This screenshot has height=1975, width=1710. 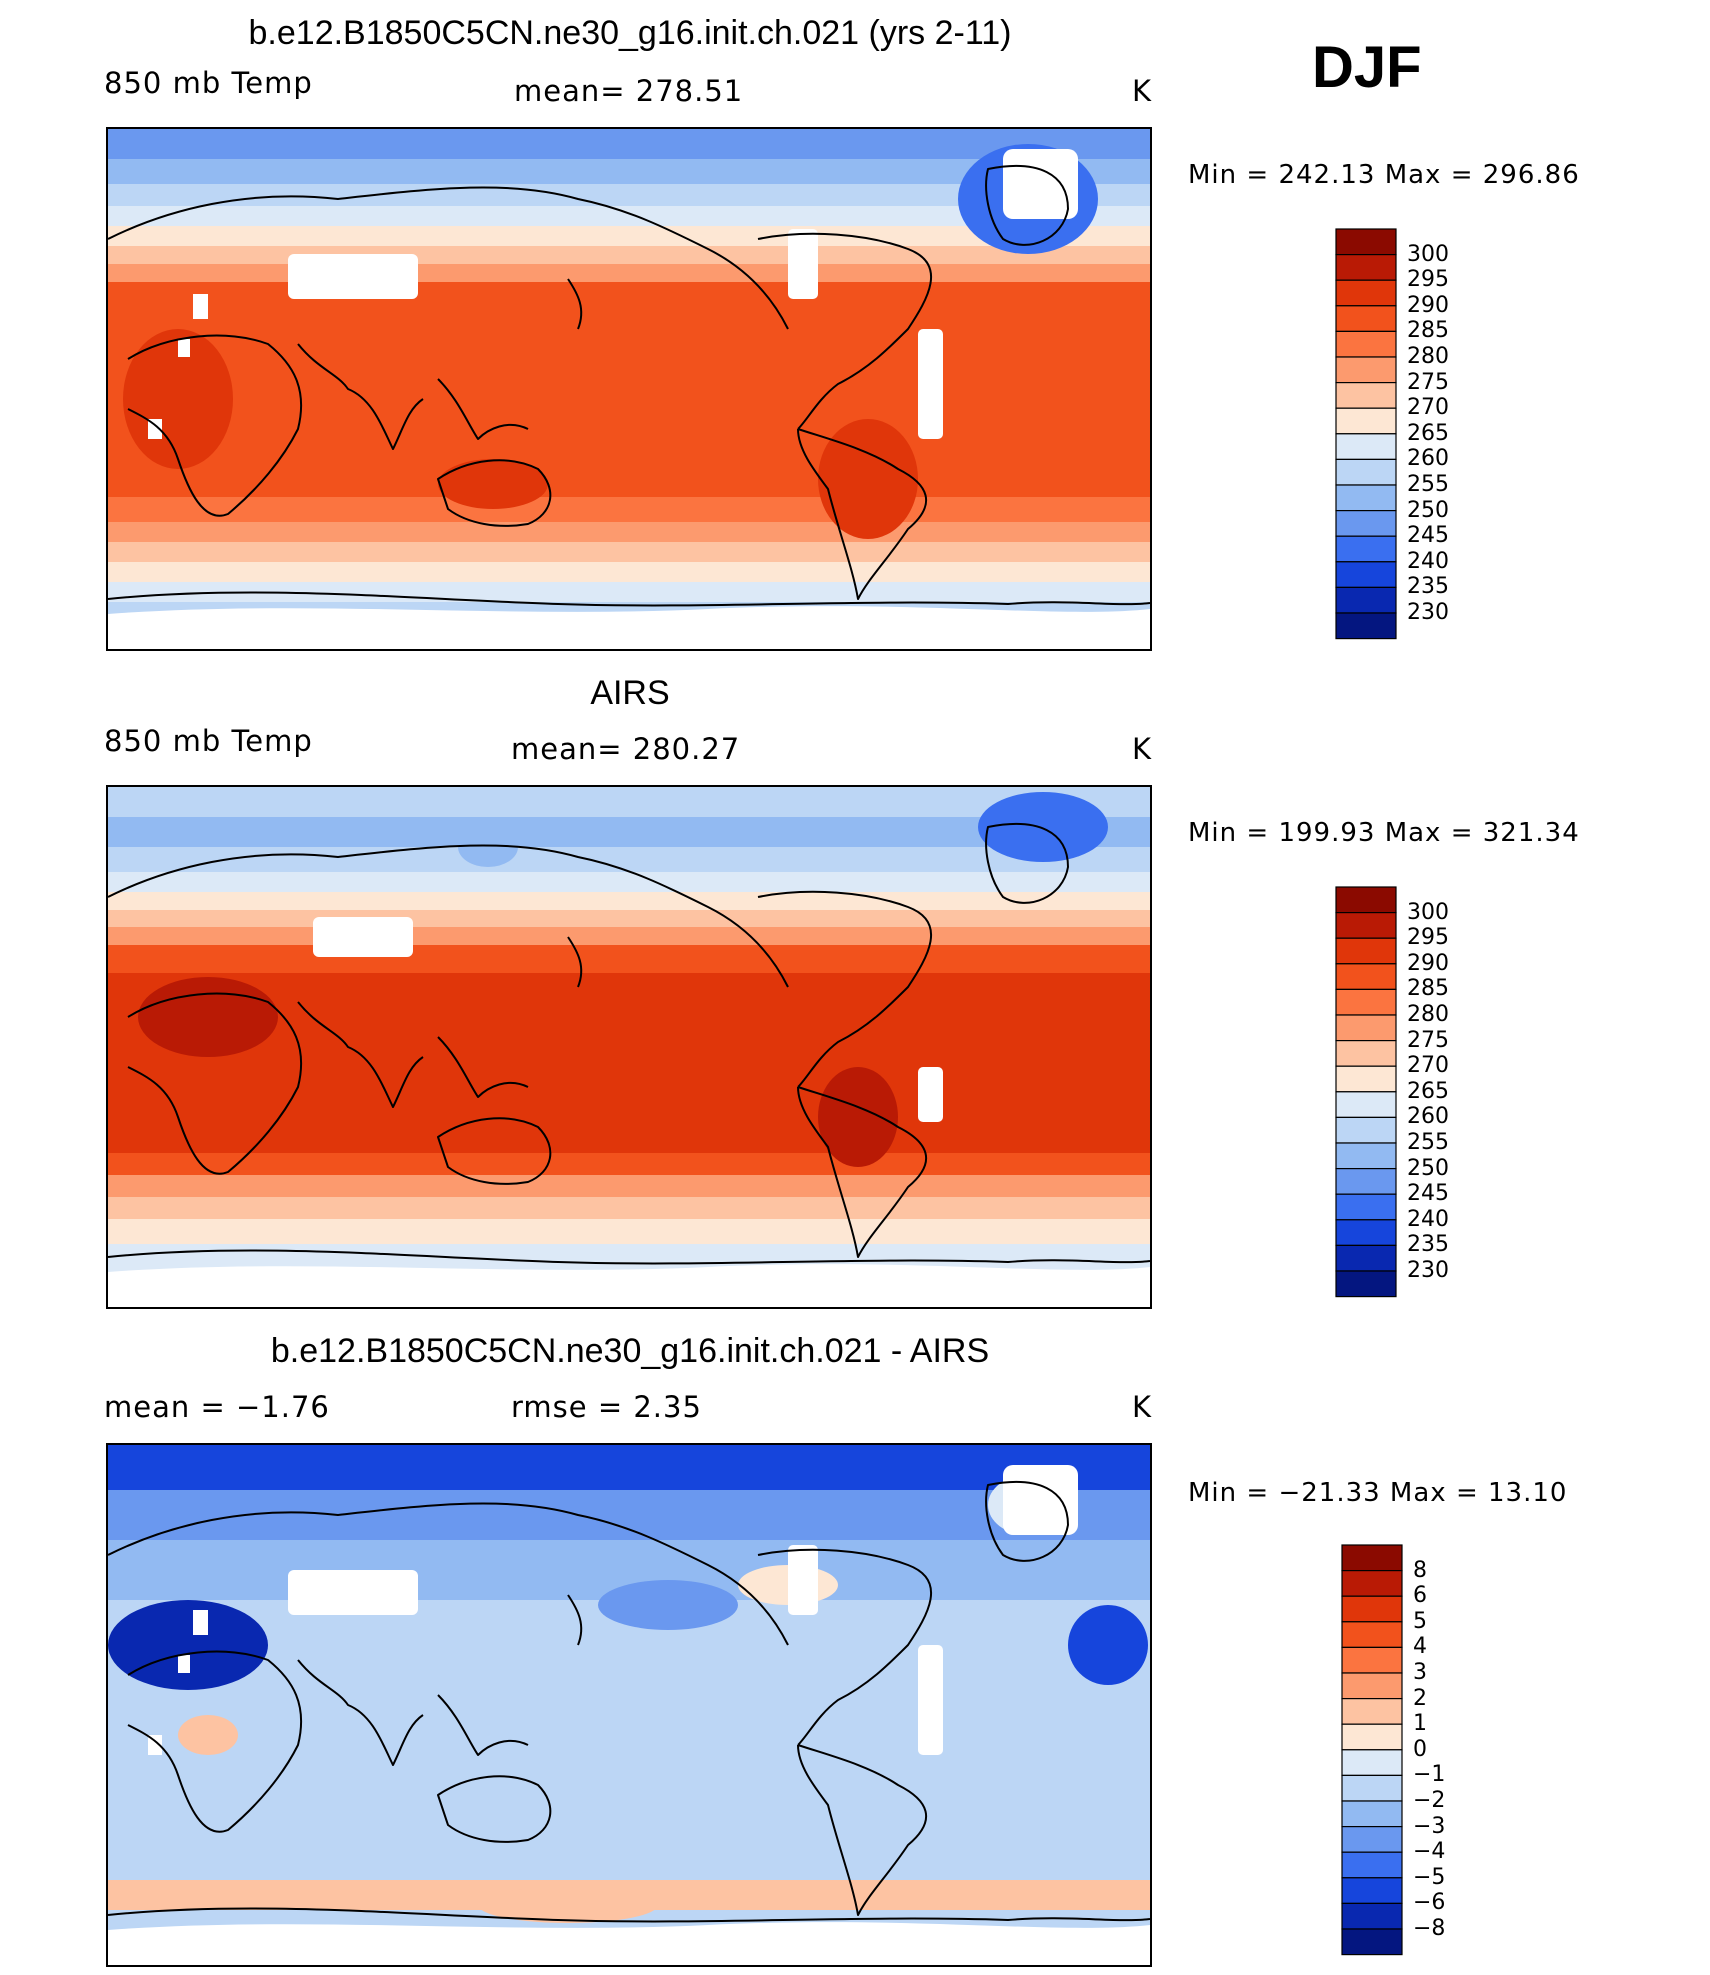 What do you see at coordinates (1142, 1407) in the screenshot?
I see `panel-3-units: K` at bounding box center [1142, 1407].